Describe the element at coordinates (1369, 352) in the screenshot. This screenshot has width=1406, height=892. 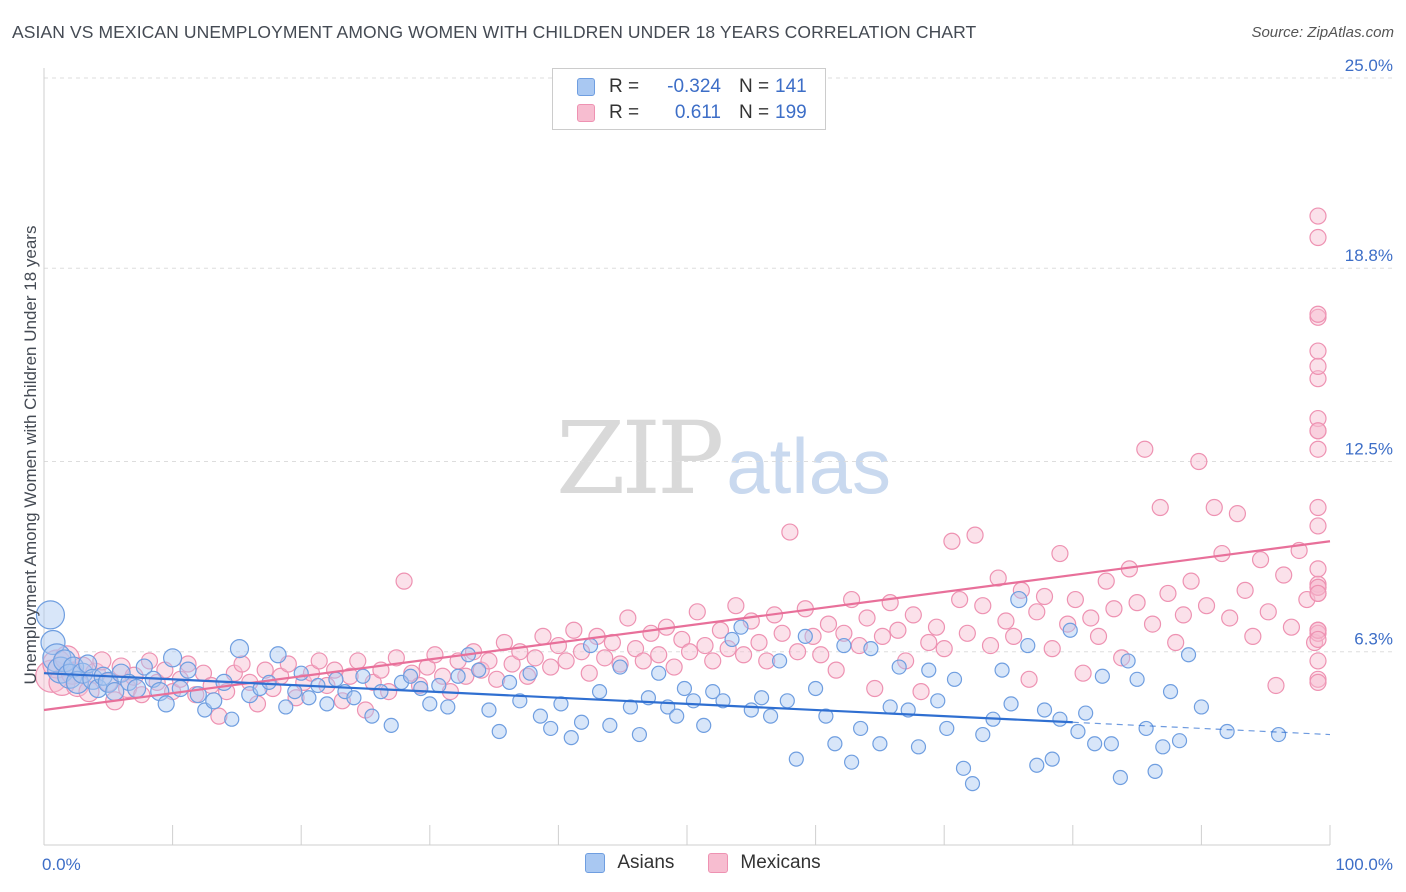
I see `y-tick-labels: 6.3% 12.5% 18.8% 25.0%` at that location.